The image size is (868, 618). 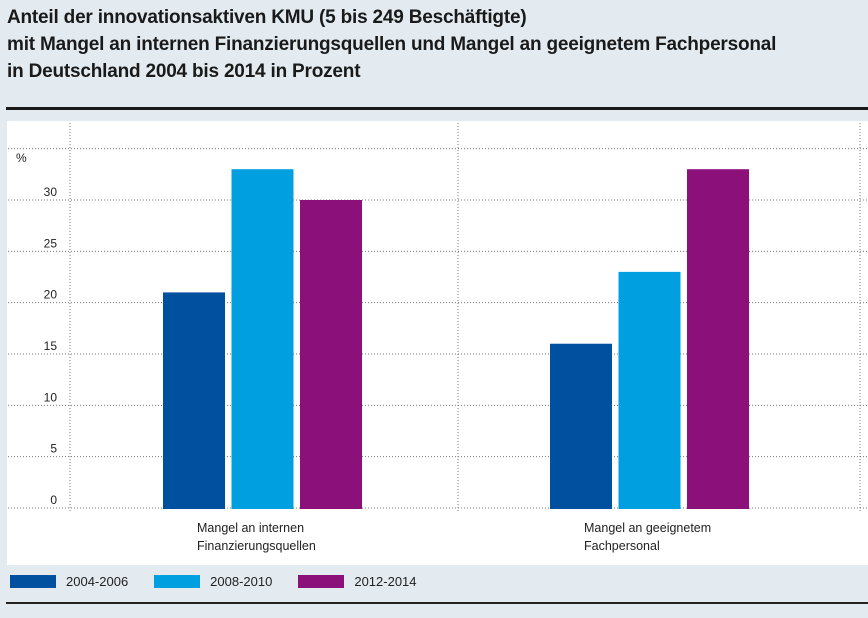 What do you see at coordinates (385, 581) in the screenshot?
I see `legend-label: 2012-2014` at bounding box center [385, 581].